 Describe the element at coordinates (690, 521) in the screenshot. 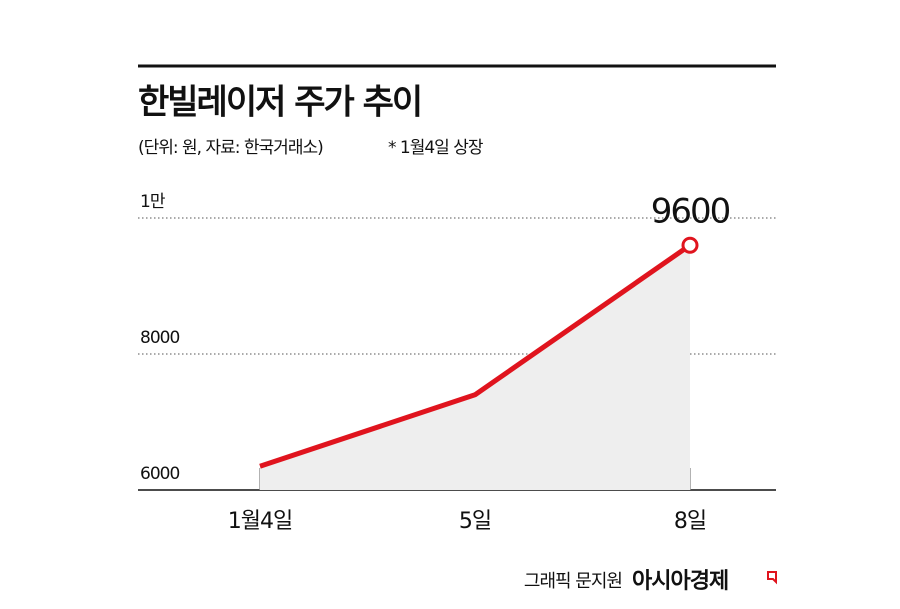

I see `x-tick-label: 8일` at that location.